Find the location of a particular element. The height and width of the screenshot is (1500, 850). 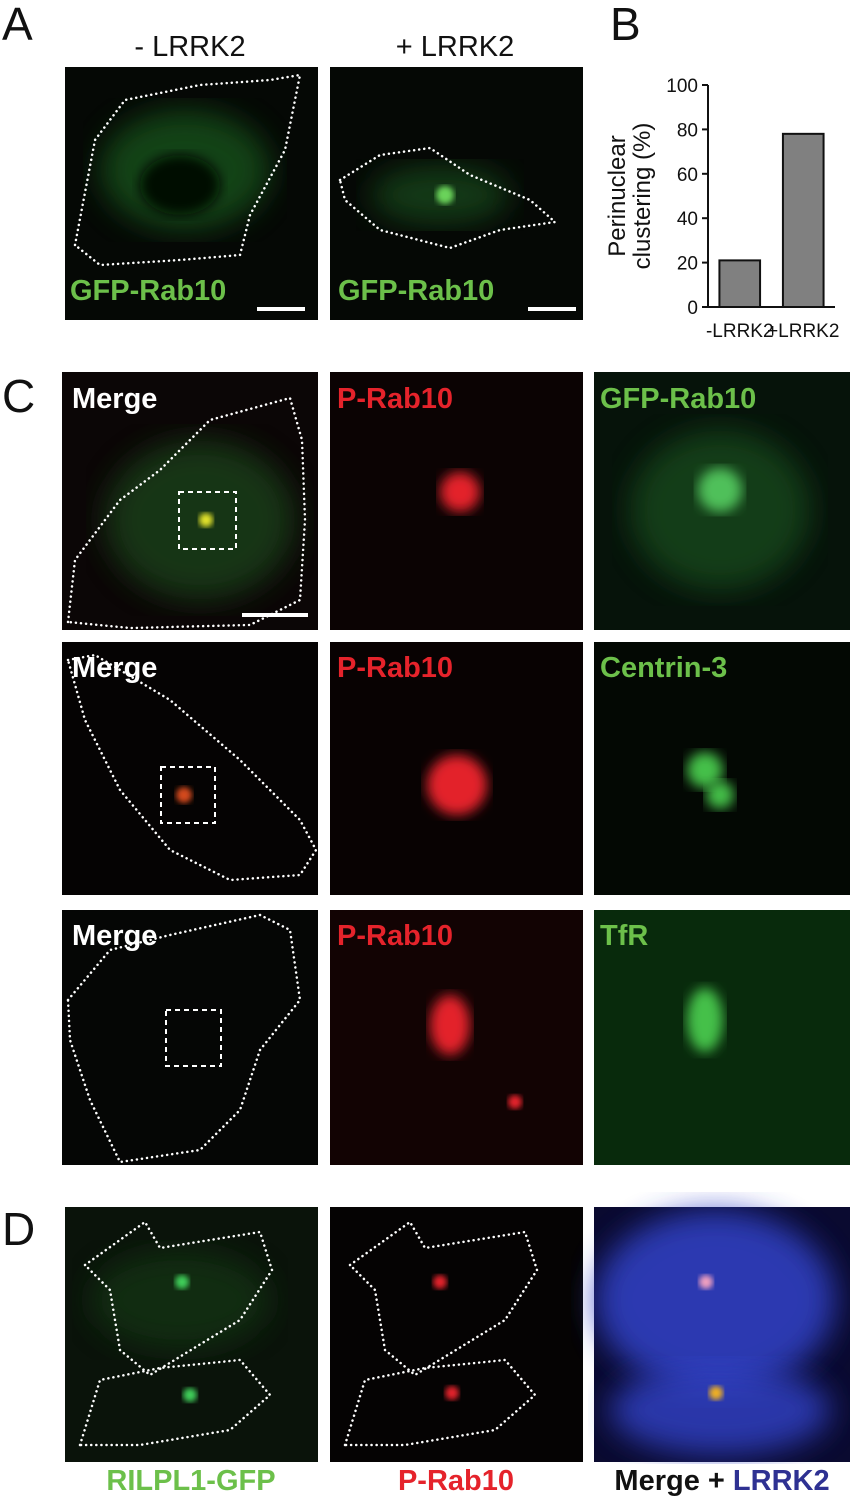

x-tick-label: -LRRK2 is located at coordinates (740, 331).